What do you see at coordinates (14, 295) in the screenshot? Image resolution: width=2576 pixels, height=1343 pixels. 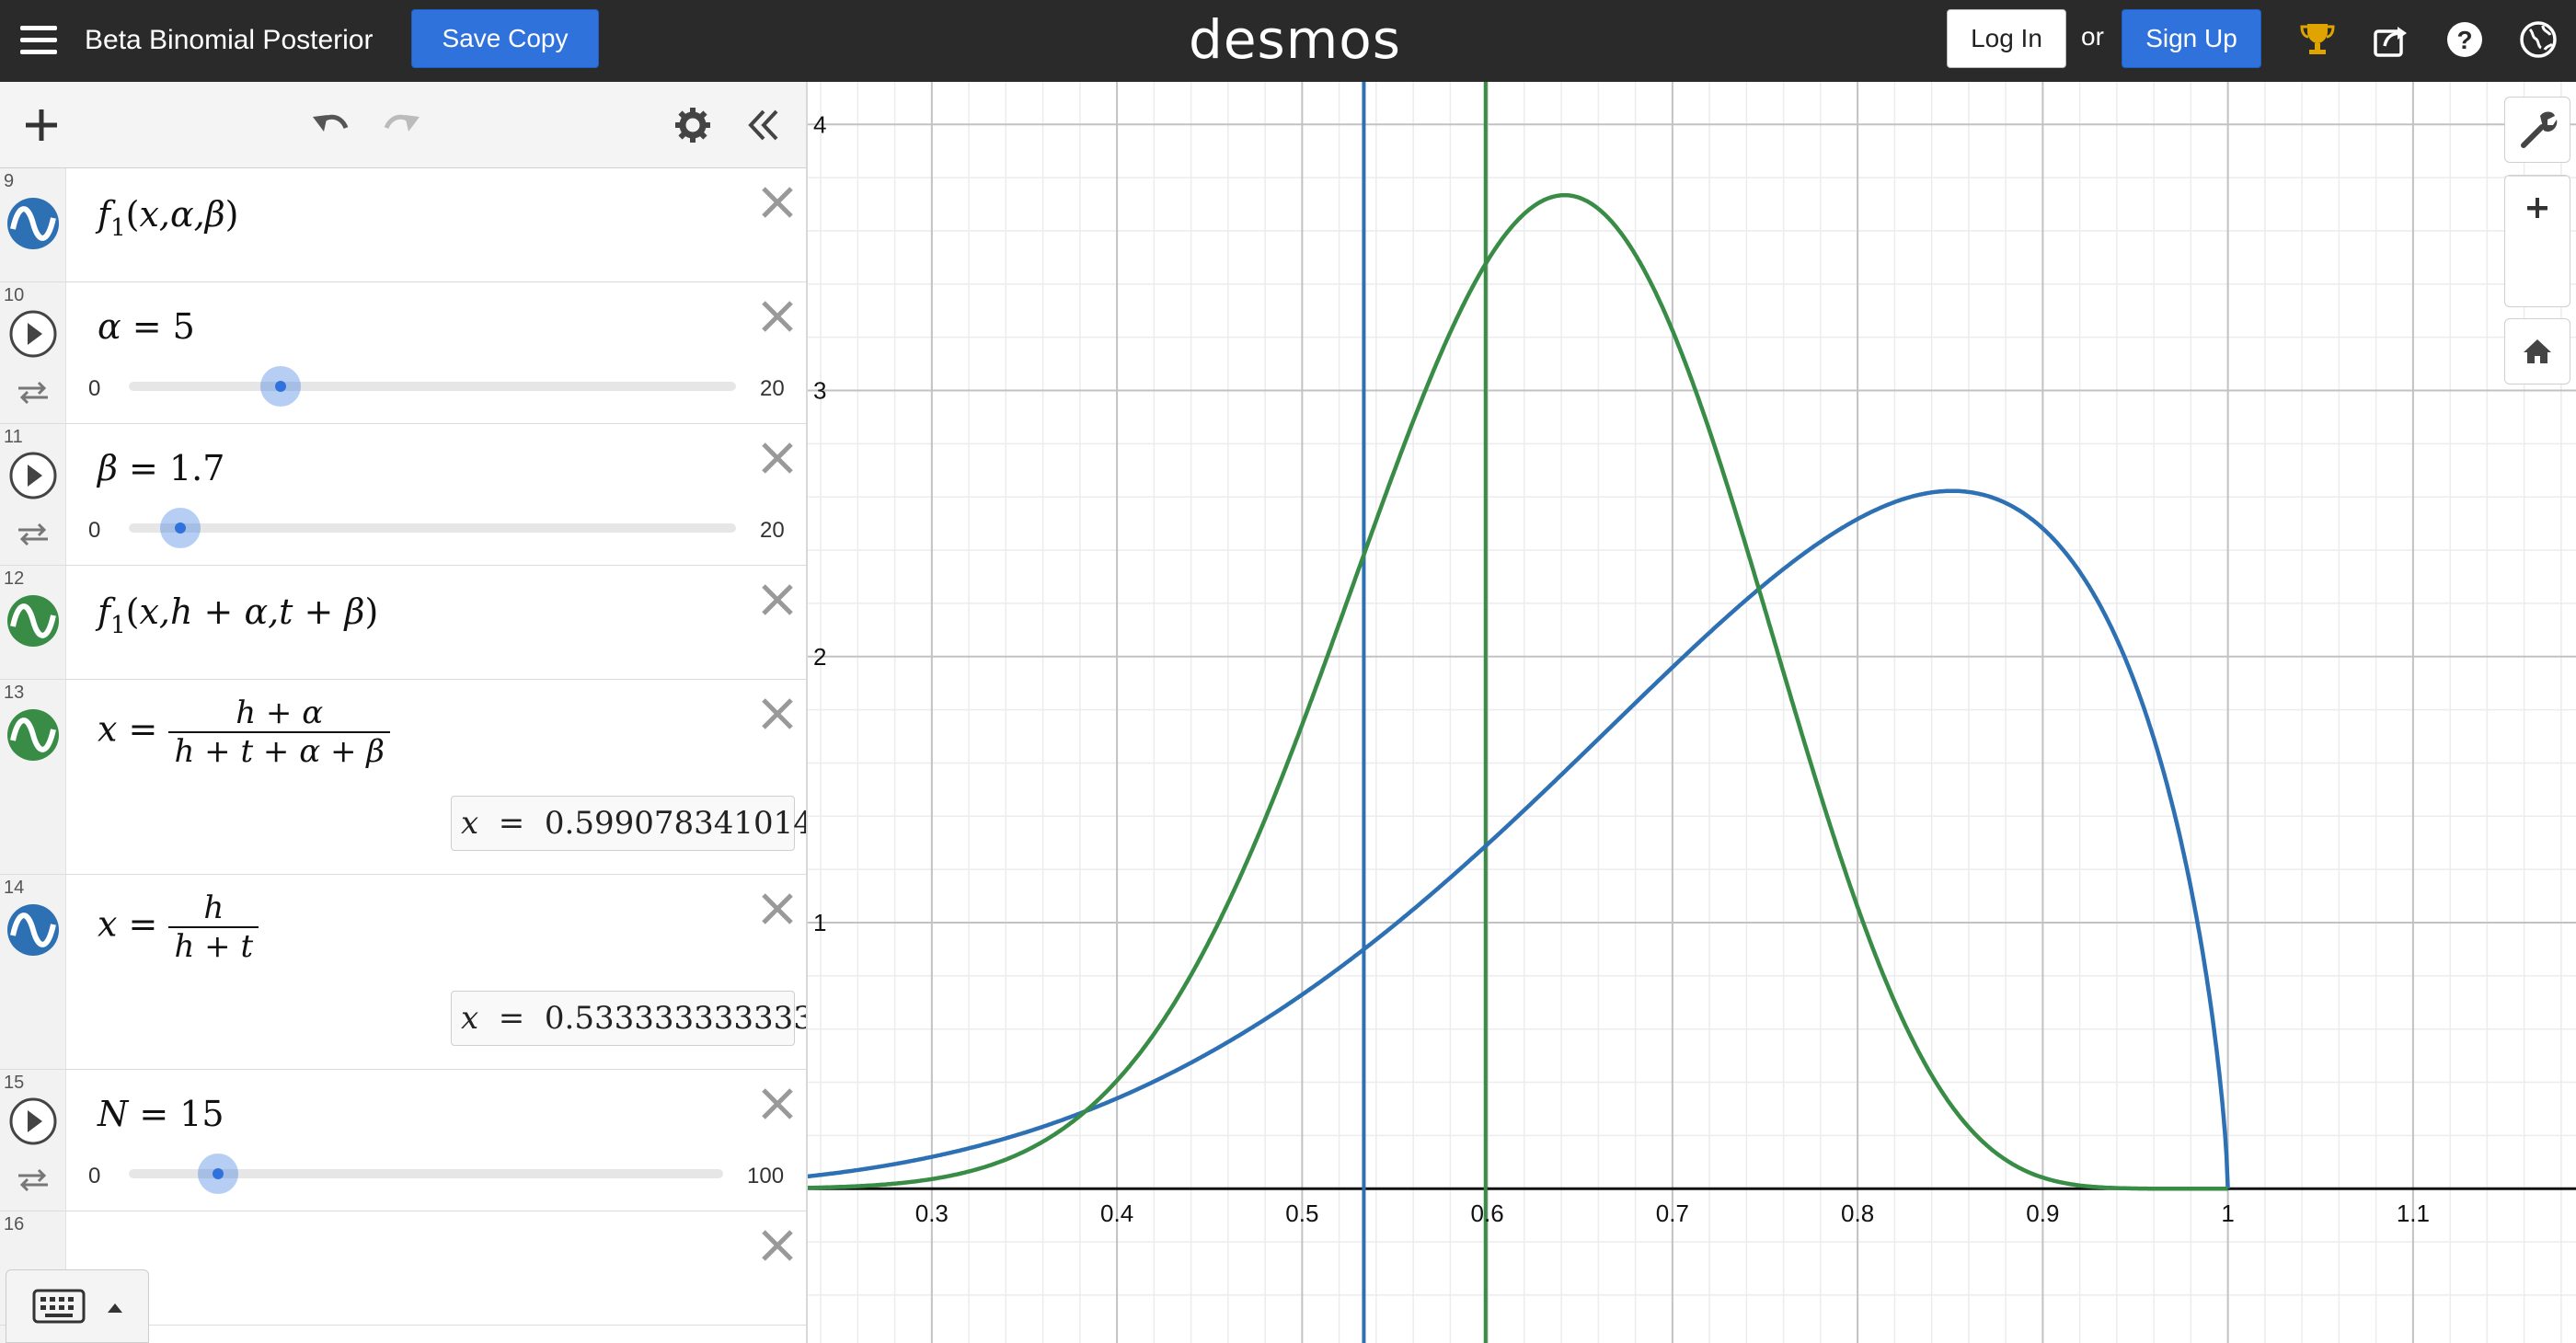 I see `expression-number: 10` at bounding box center [14, 295].